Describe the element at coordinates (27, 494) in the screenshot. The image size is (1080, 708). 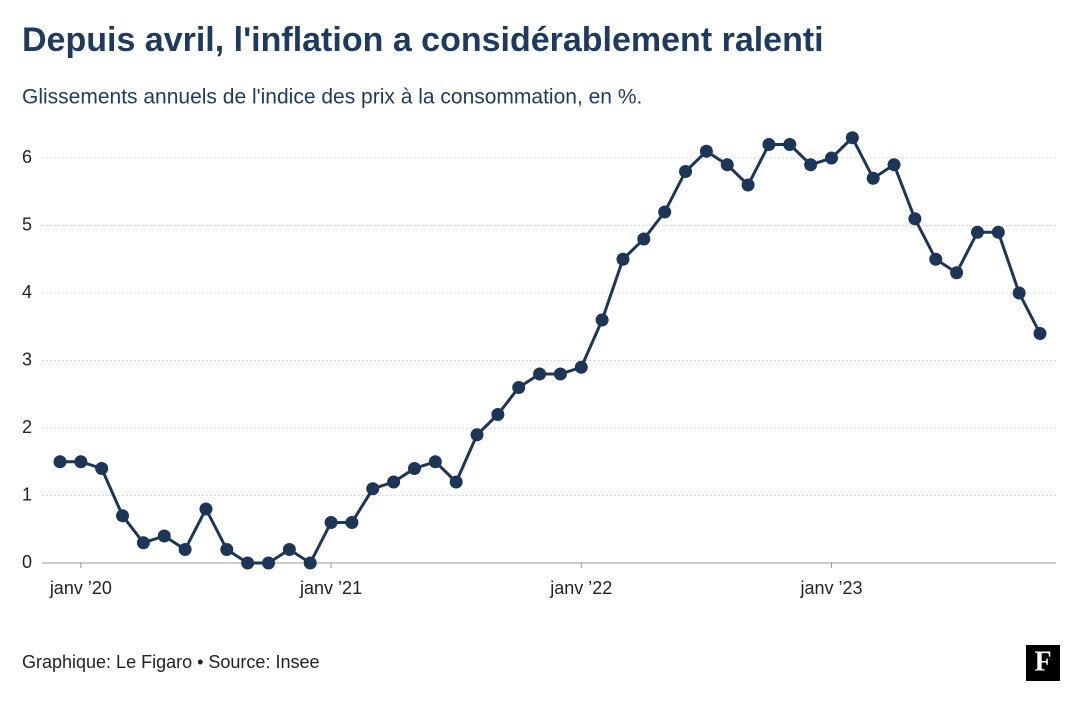
I see `y-tick-label: 1` at that location.